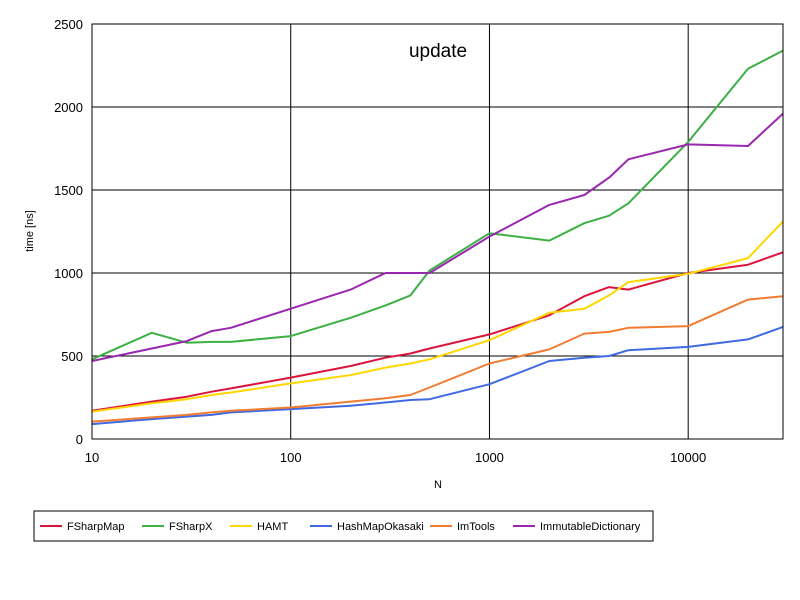  I want to click on y-tick-label: 1500, so click(68, 190).